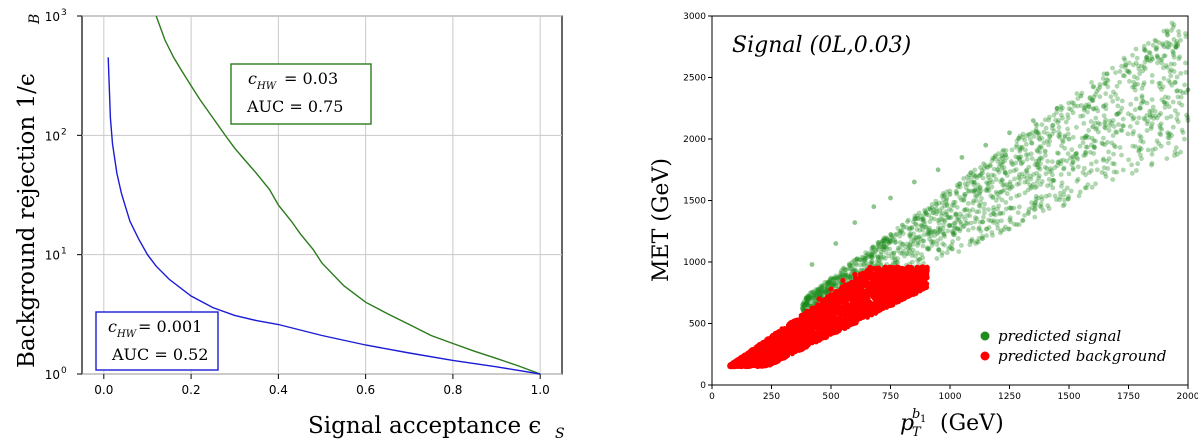 Image resolution: width=1198 pixels, height=441 pixels. I want to click on roc-y-tick-label: 10, so click(52, 256).